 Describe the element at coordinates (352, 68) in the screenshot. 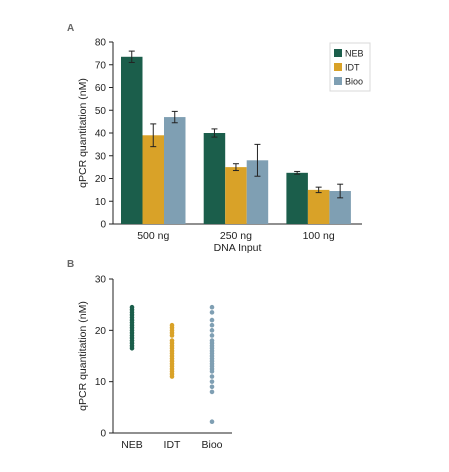

I see `legend-label-idt: IDT` at that location.